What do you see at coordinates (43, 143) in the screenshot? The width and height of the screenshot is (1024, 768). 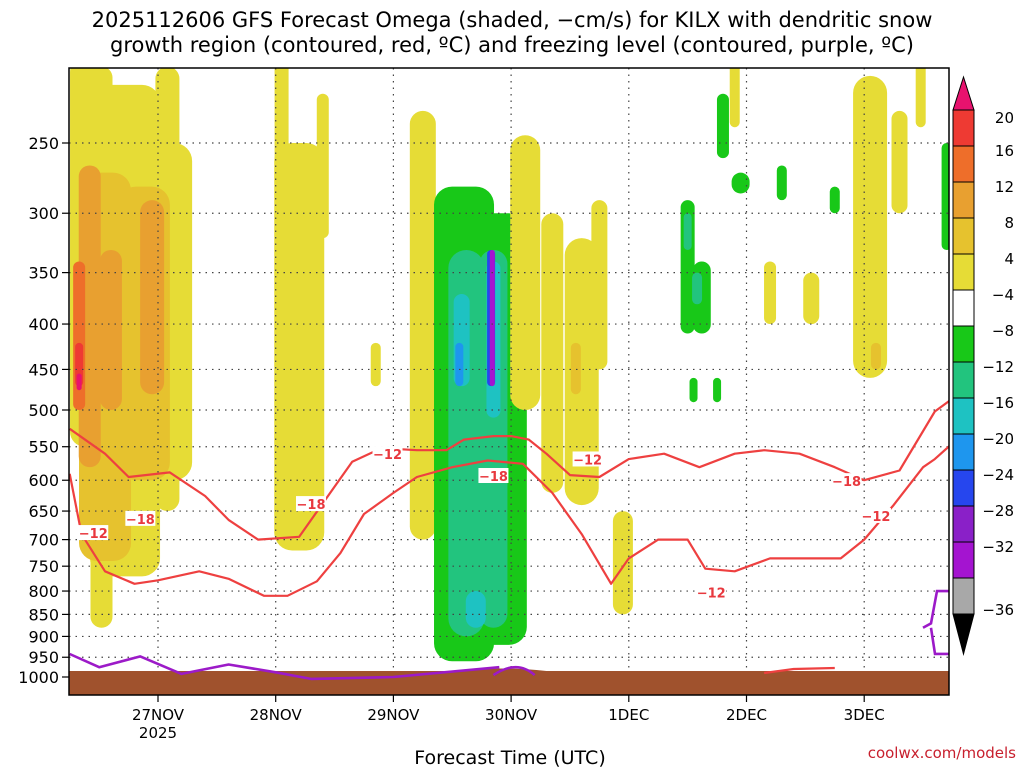 I see `y-tick-label: 250` at bounding box center [43, 143].